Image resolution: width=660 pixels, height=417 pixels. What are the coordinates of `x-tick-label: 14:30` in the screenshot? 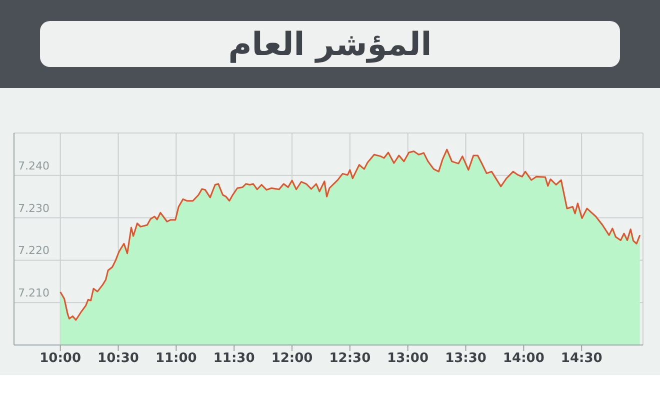 It's located at (581, 358).